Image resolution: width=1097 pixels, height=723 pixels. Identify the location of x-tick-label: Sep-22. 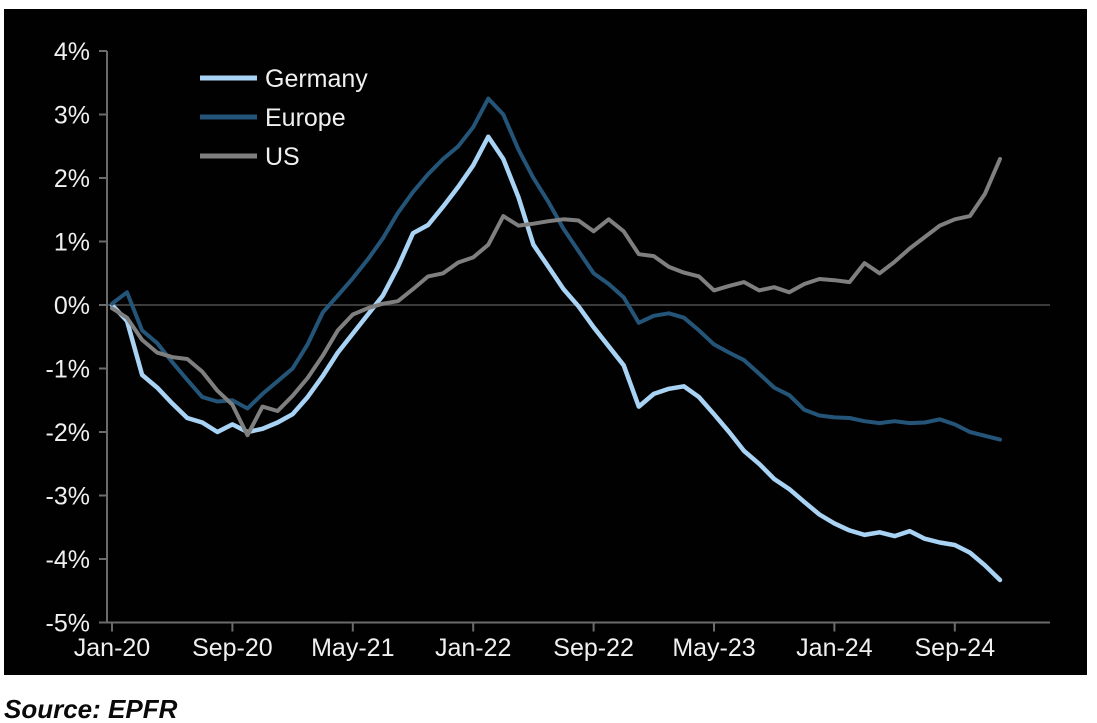
(593, 648).